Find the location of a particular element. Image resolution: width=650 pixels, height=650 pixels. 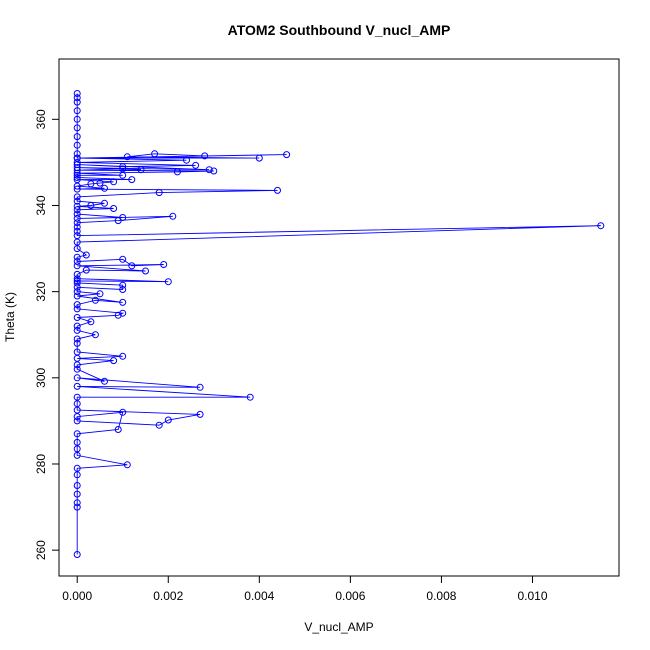

x-tick-label: 0.008 is located at coordinates (441, 596).